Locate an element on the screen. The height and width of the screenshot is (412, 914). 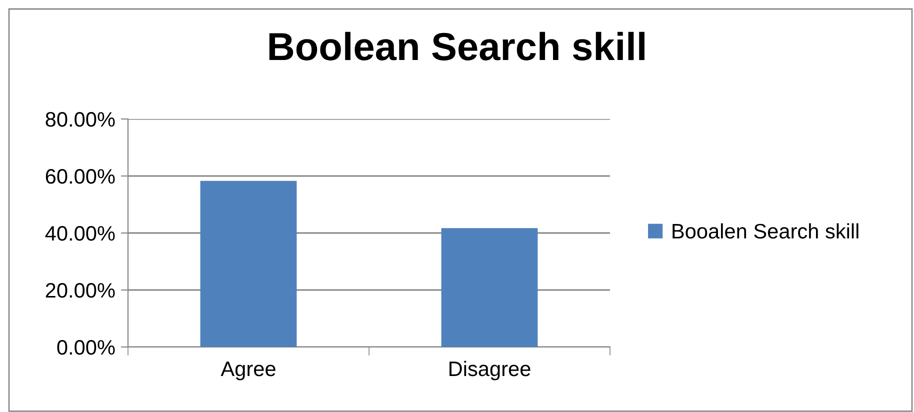
y-tick-label: 20.00% is located at coordinates (80, 290).